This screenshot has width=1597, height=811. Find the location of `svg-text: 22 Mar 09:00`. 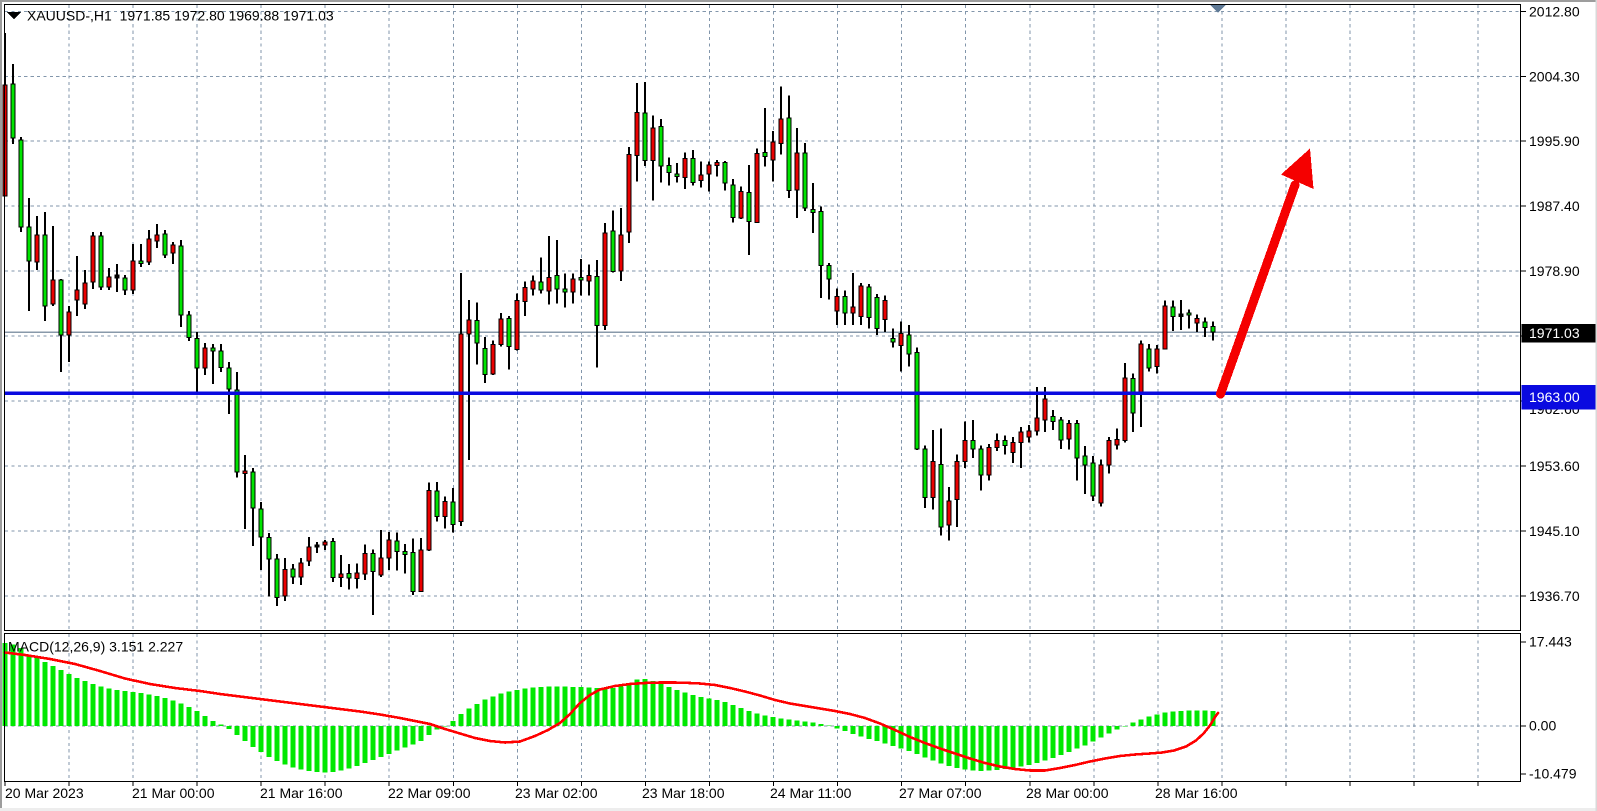

svg-text: 22 Mar 09:00 is located at coordinates (429, 793).